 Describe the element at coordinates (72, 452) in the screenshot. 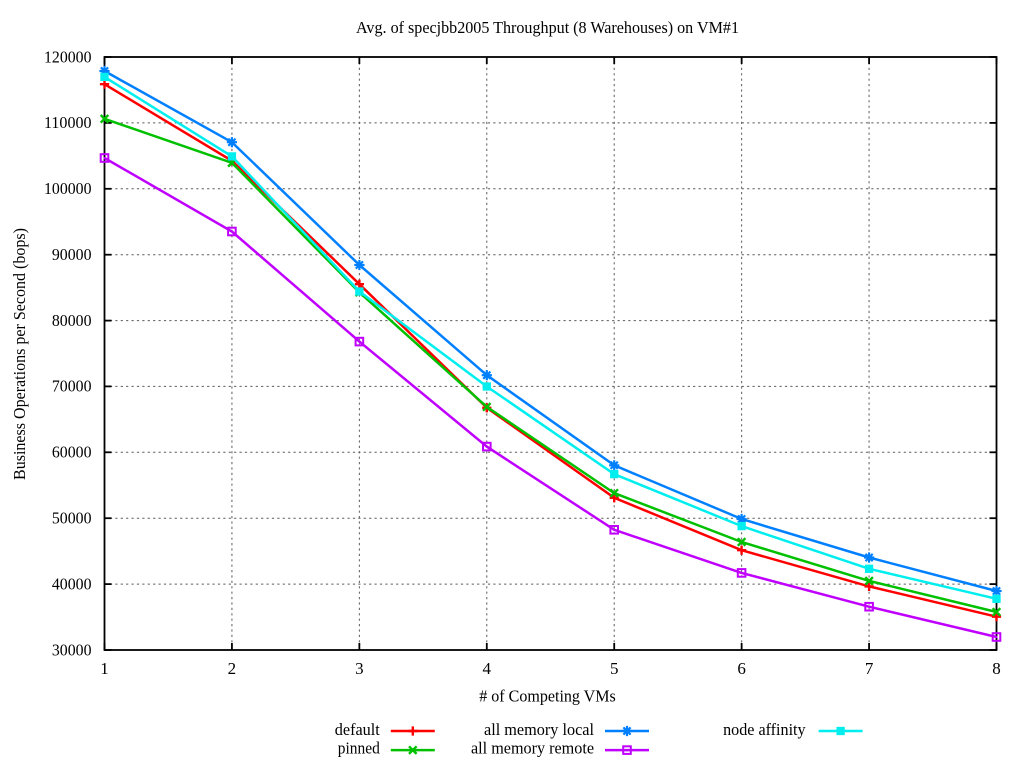

I see `svg-text: 60000` at that location.